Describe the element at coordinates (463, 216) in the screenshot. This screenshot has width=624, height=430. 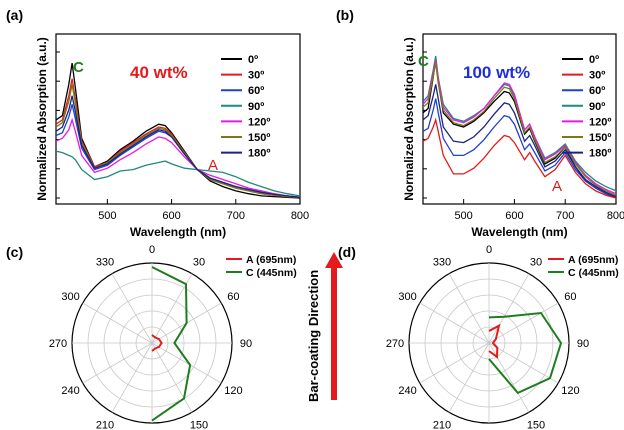
I see `x-tick-label: 500` at that location.